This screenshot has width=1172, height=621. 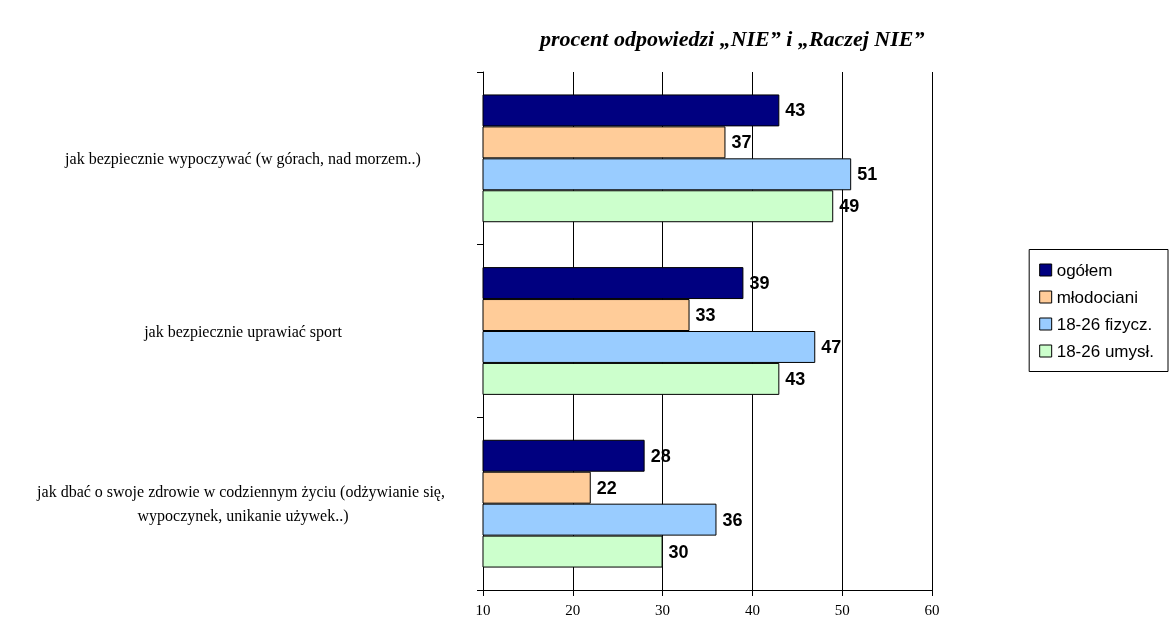 What do you see at coordinates (483, 609) in the screenshot?
I see `x-tick-label: 10` at bounding box center [483, 609].